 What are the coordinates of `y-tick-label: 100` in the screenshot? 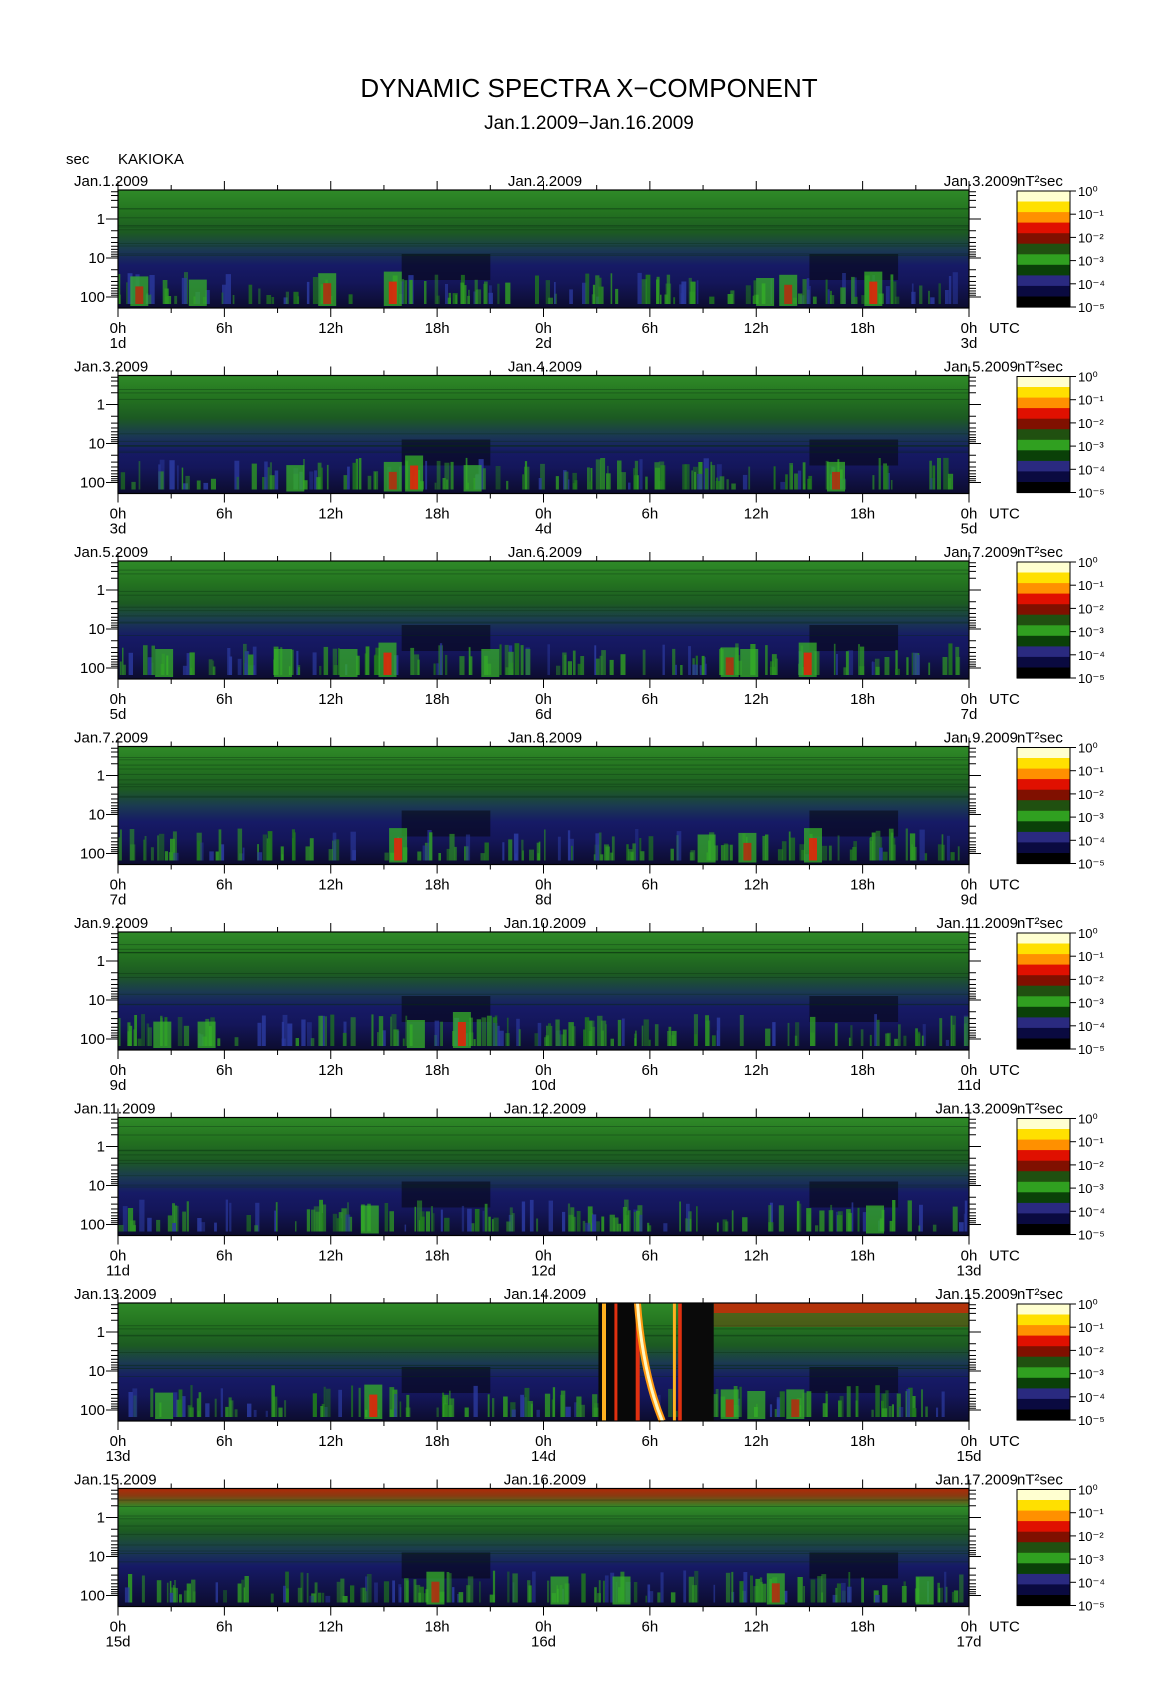 It's located at (92, 1225).